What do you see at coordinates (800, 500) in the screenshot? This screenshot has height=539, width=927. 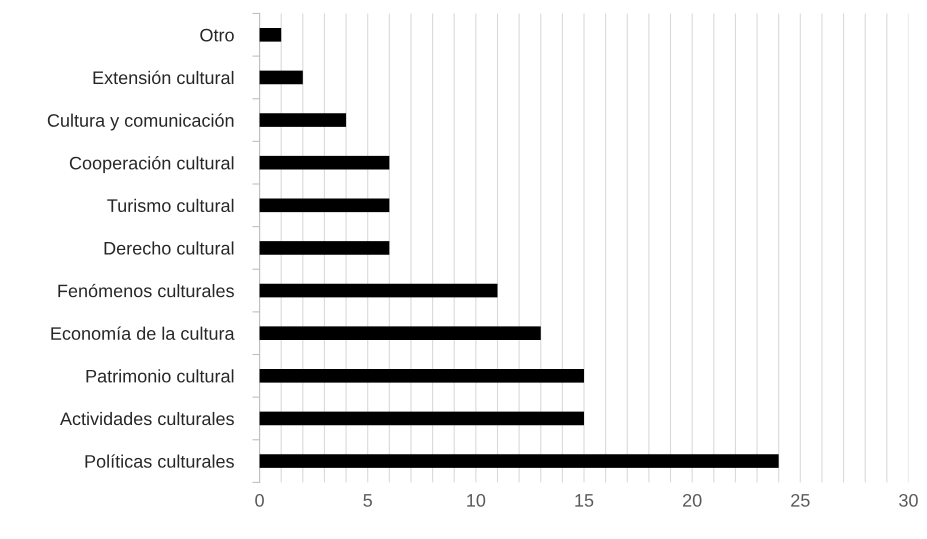 I see `x-tick-label: 25` at bounding box center [800, 500].